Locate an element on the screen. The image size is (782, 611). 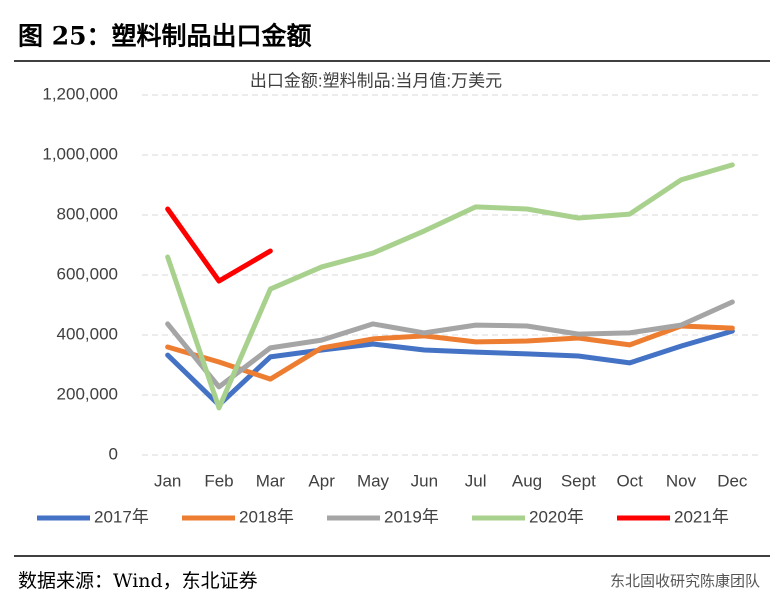
y-tick-label: 0 is located at coordinates (113, 453).